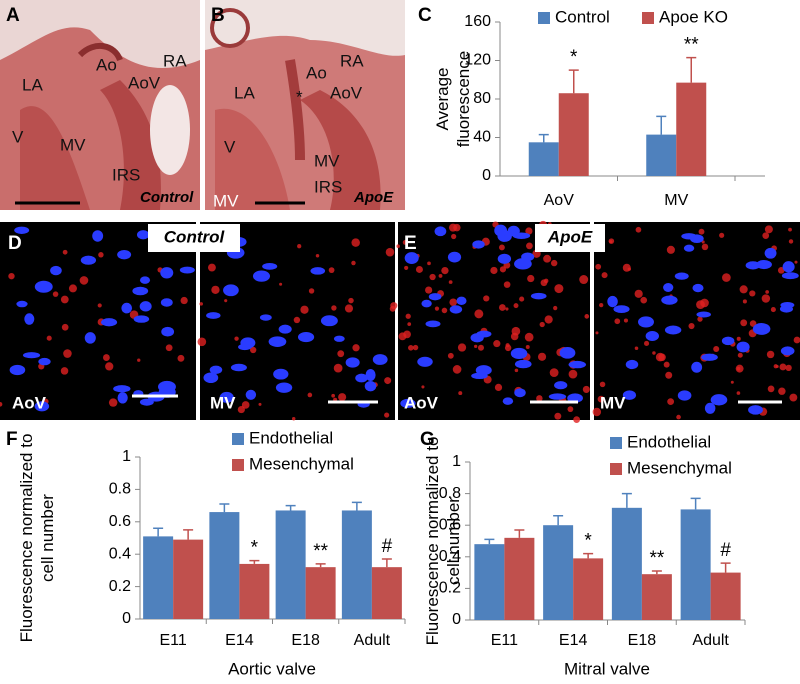 This screenshot has height=684, width=800. What do you see at coordinates (239, 640) in the screenshot?
I see `x-tick-label: E14` at bounding box center [239, 640].